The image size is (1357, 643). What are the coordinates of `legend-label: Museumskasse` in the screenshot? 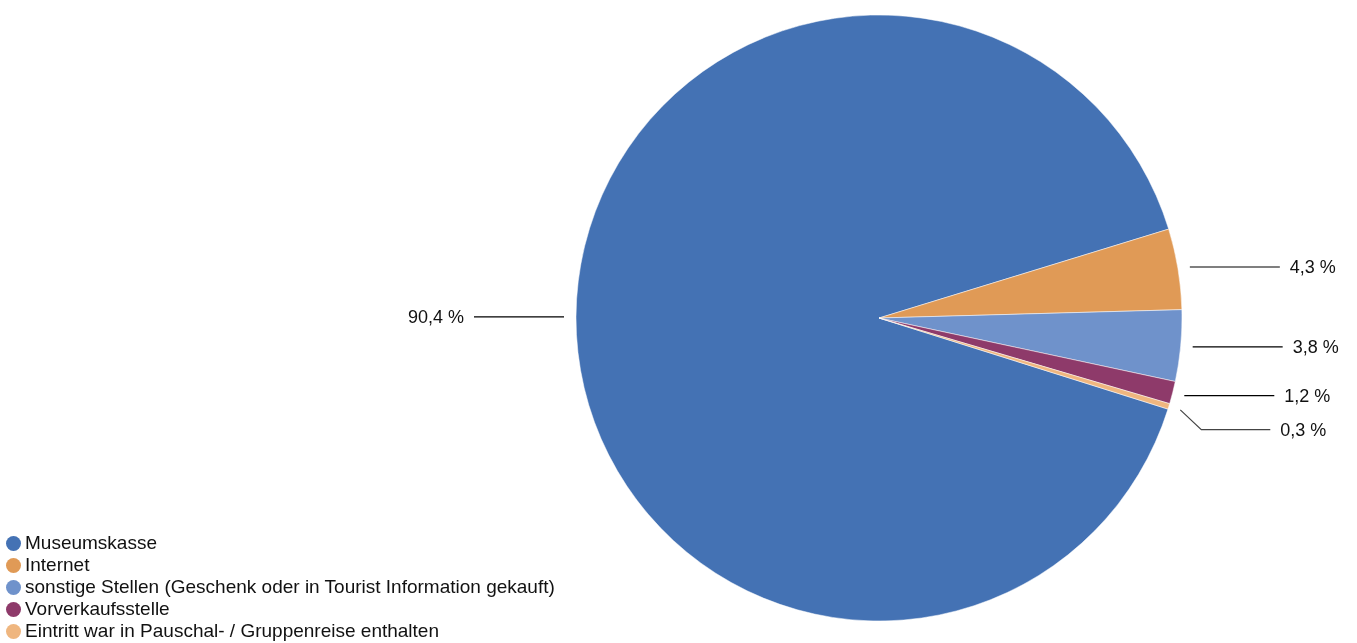 It's located at (91, 542).